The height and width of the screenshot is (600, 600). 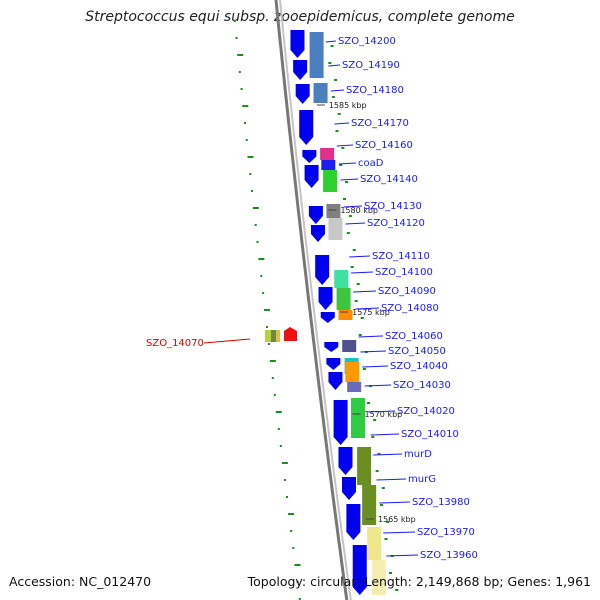 I want to click on gene-label: SZO_13980, so click(x=441, y=502).